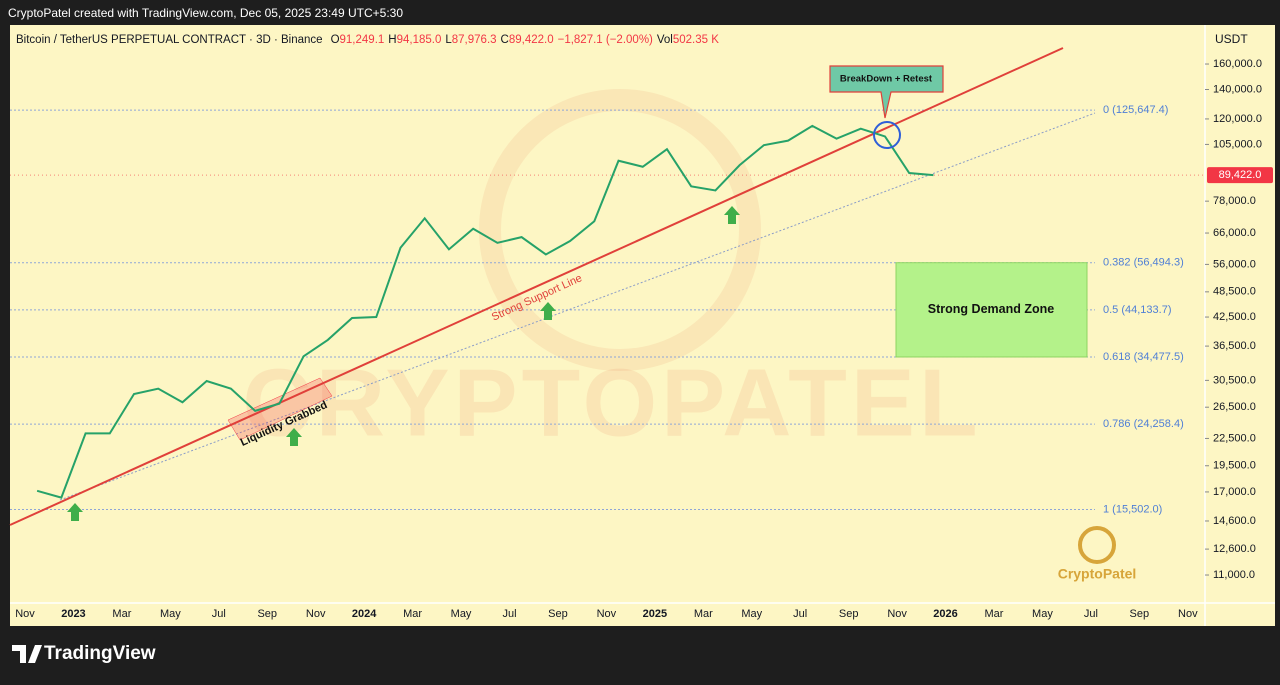  What do you see at coordinates (1143, 424) in the screenshot?
I see `fib-label: 0.786 (24,258.4)` at bounding box center [1143, 424].